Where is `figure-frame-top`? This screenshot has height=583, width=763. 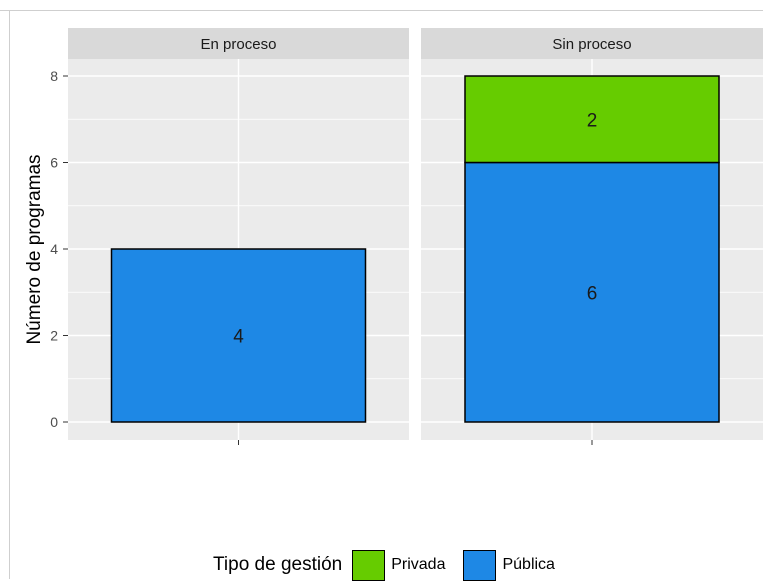
figure-frame-top is located at coordinates (381, 10).